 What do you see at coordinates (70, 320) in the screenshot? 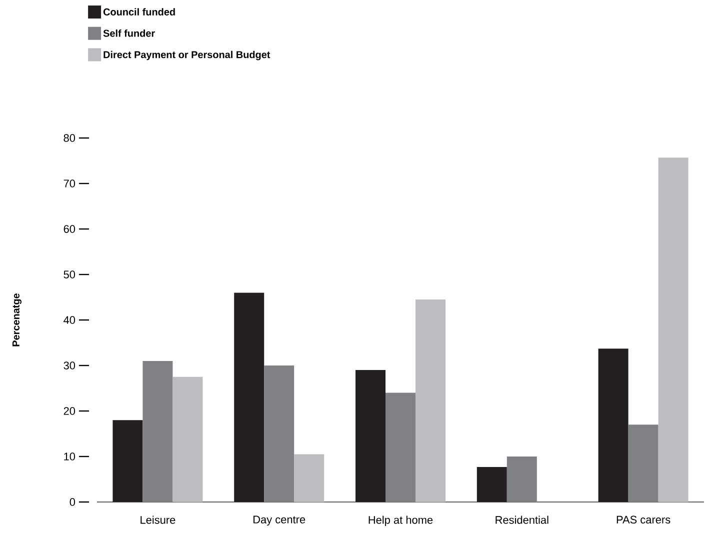
I see `y-tick-label: 40` at bounding box center [70, 320].